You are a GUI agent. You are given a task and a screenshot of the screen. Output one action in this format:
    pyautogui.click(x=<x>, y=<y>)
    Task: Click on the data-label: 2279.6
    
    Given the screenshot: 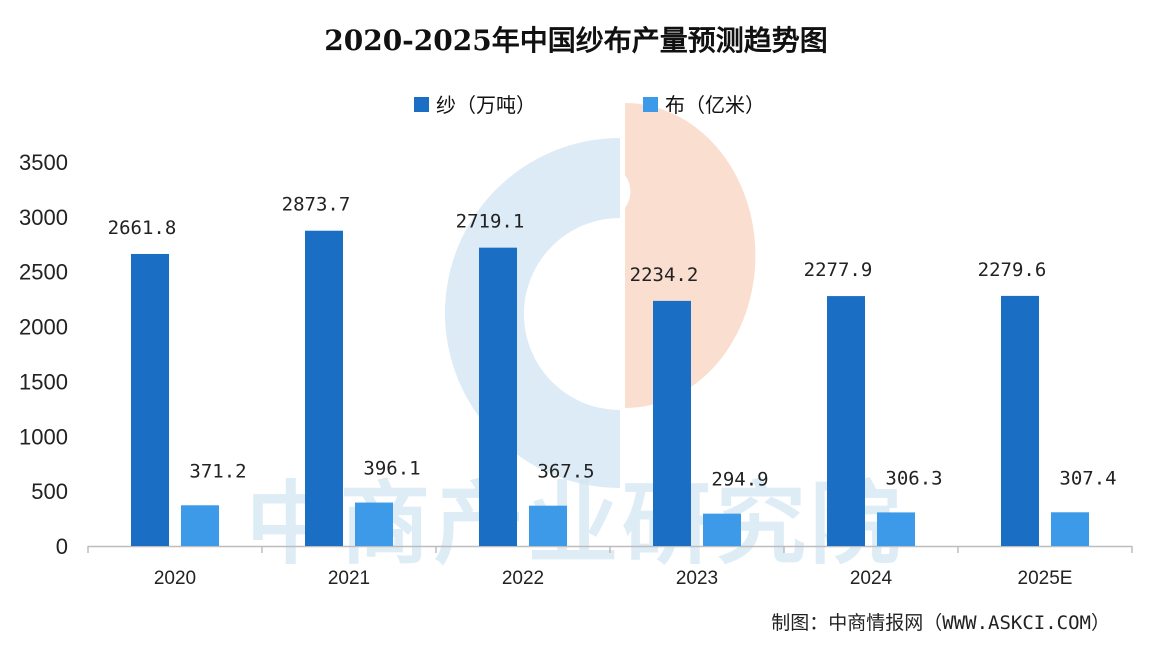 What is the action you would take?
    pyautogui.click(x=1012, y=270)
    